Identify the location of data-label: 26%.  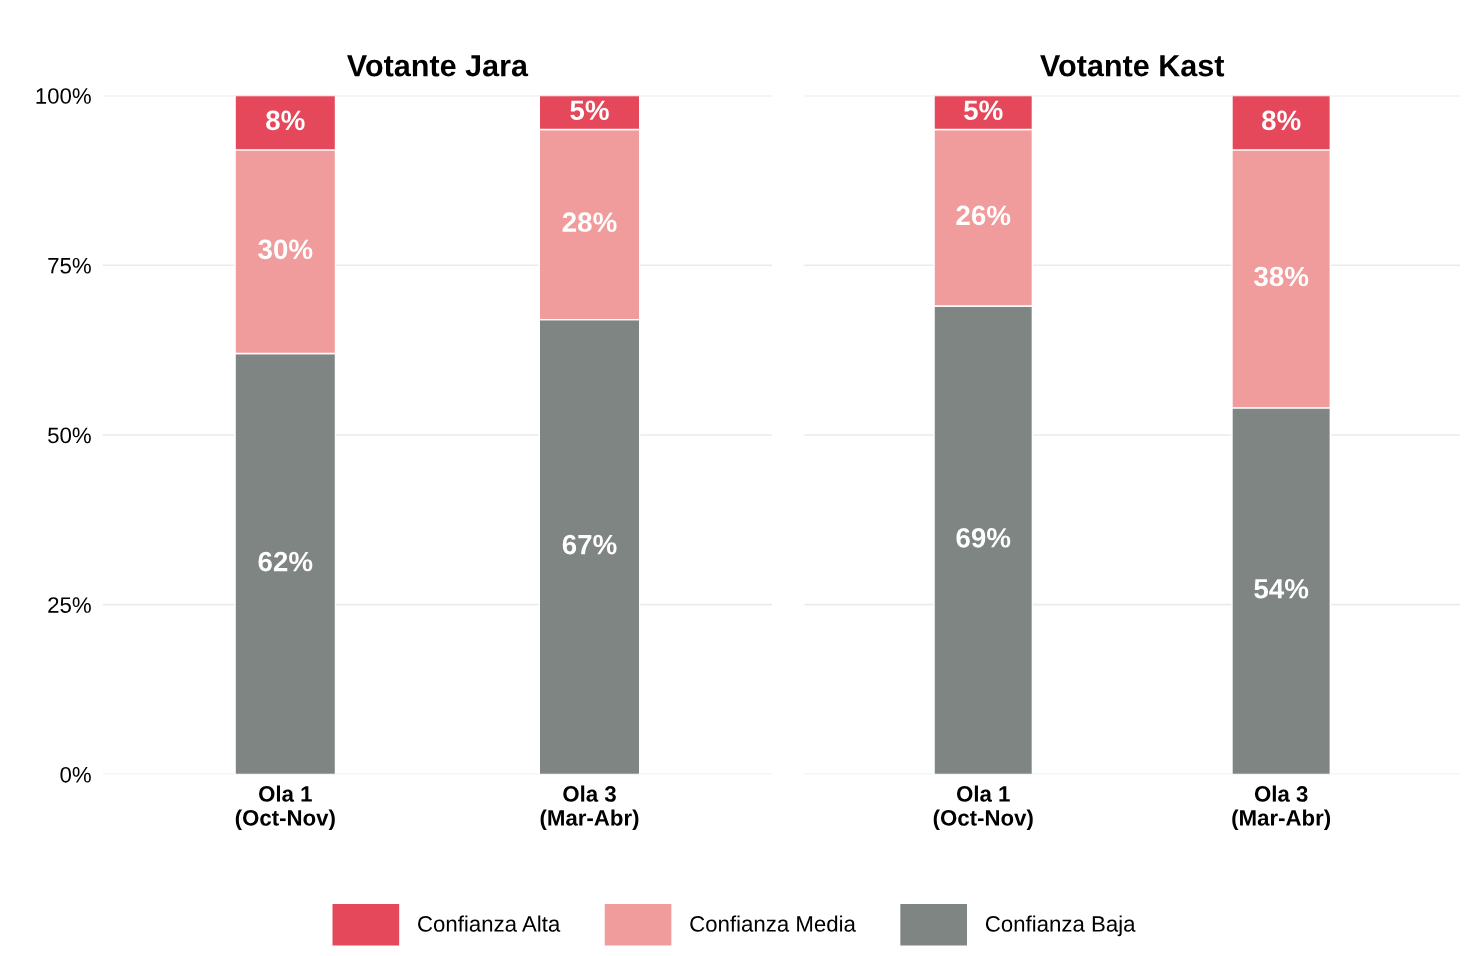
(983, 215).